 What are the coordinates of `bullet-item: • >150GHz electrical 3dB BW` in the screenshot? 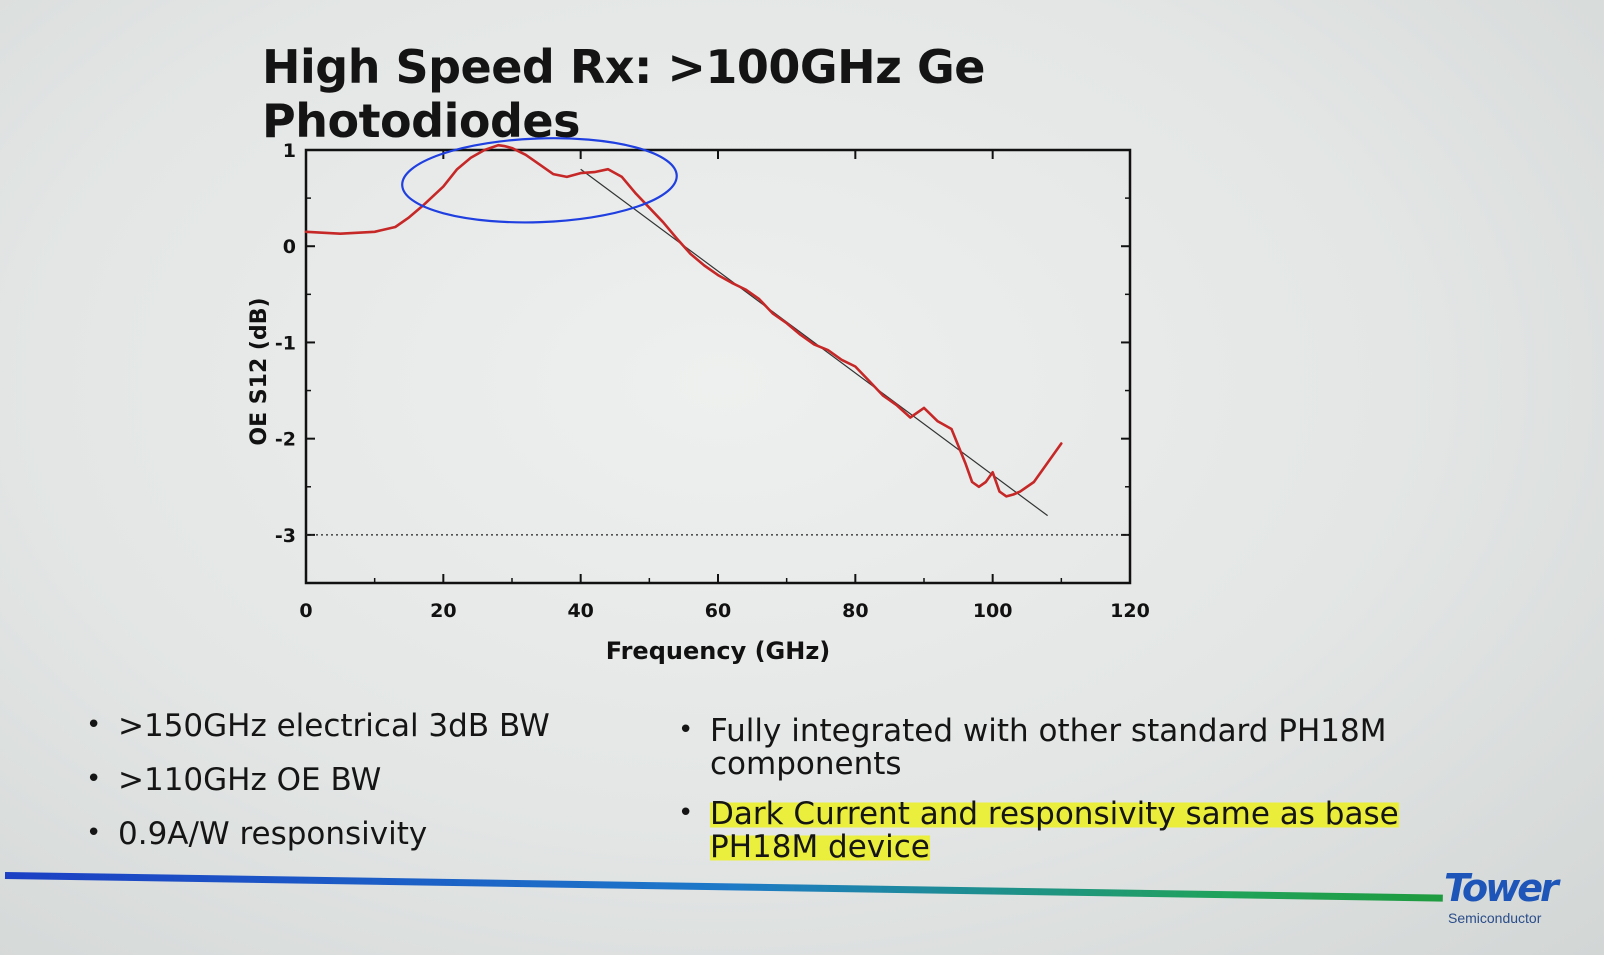 It's located at (318, 726).